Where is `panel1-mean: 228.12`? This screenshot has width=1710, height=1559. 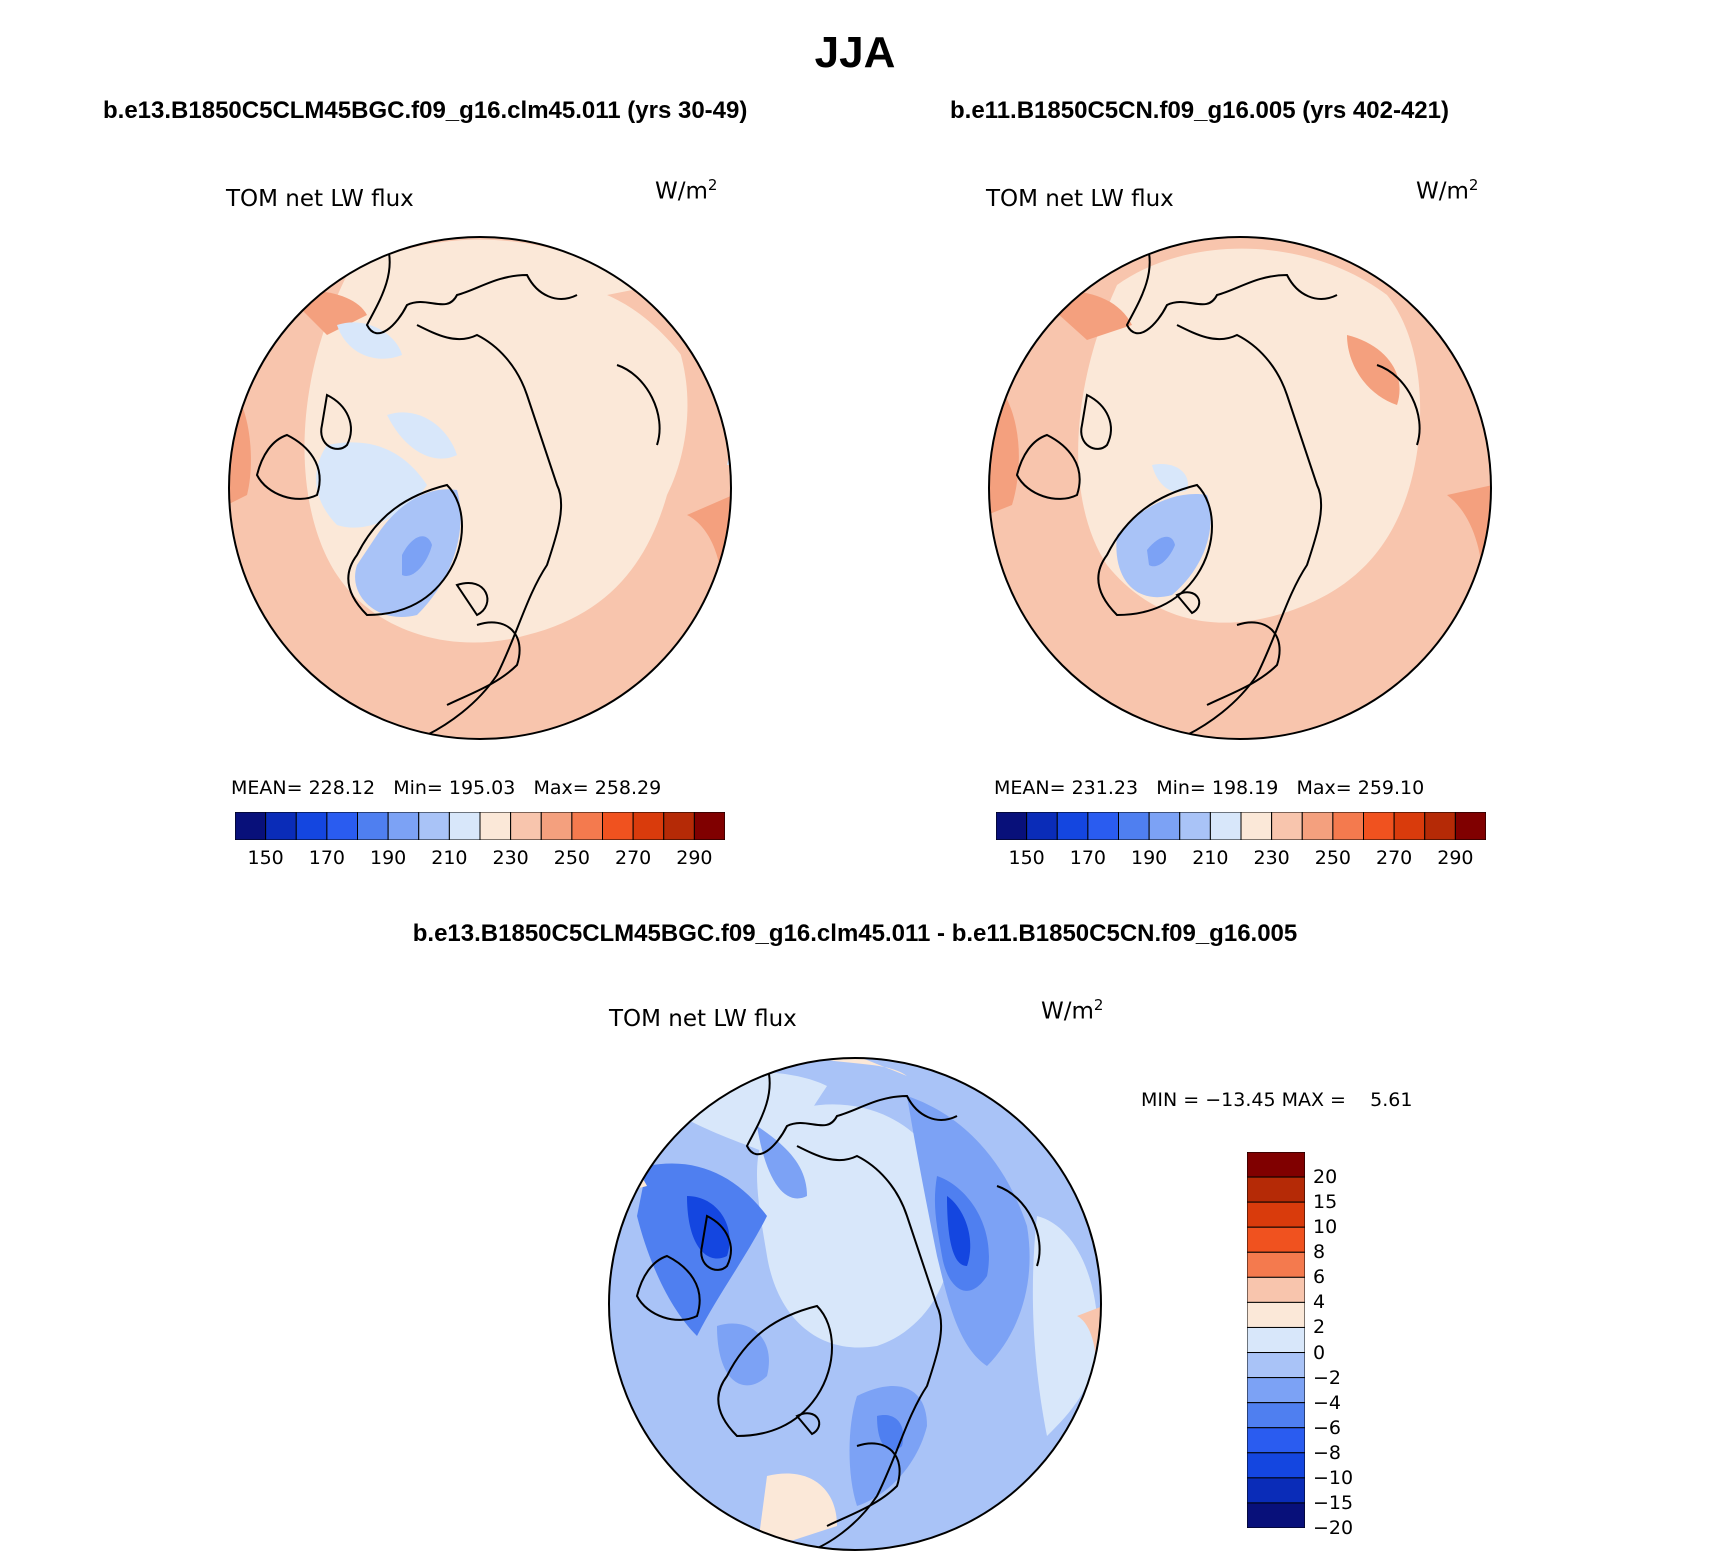
panel1-mean: 228.12 is located at coordinates (342, 788).